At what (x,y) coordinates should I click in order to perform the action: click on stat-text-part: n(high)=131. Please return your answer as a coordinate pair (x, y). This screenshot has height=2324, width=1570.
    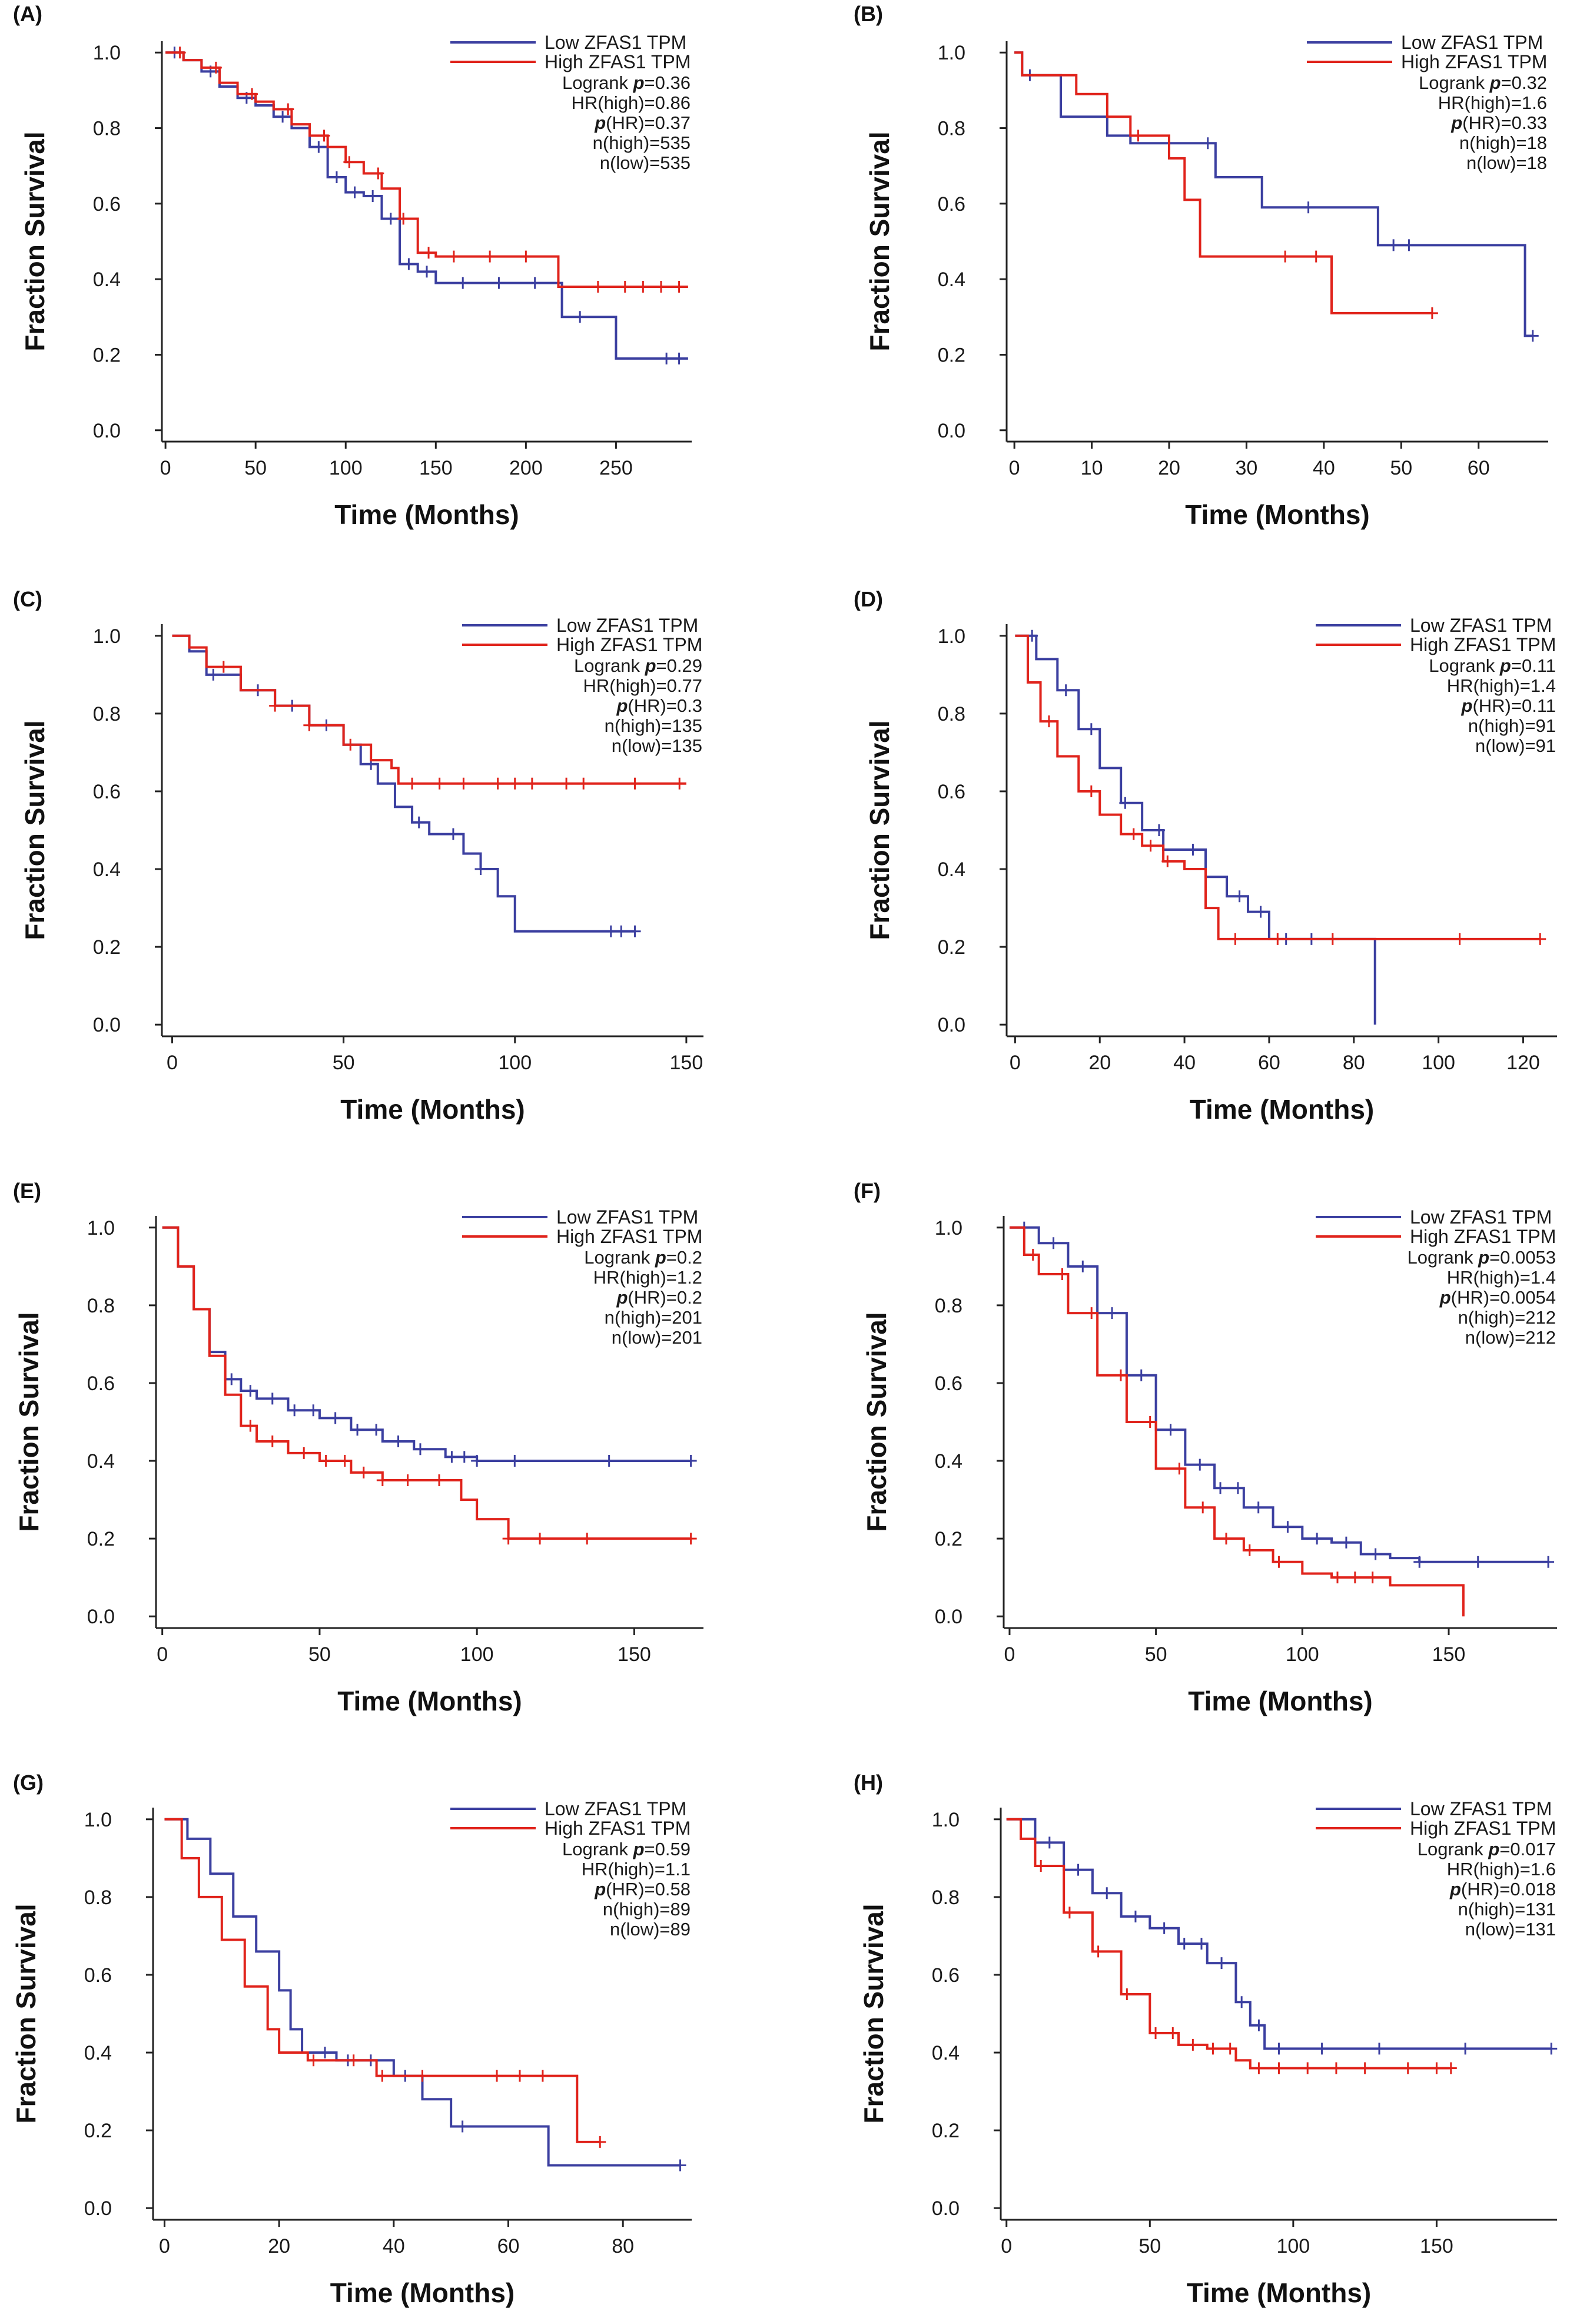
    Looking at the image, I should click on (1507, 1909).